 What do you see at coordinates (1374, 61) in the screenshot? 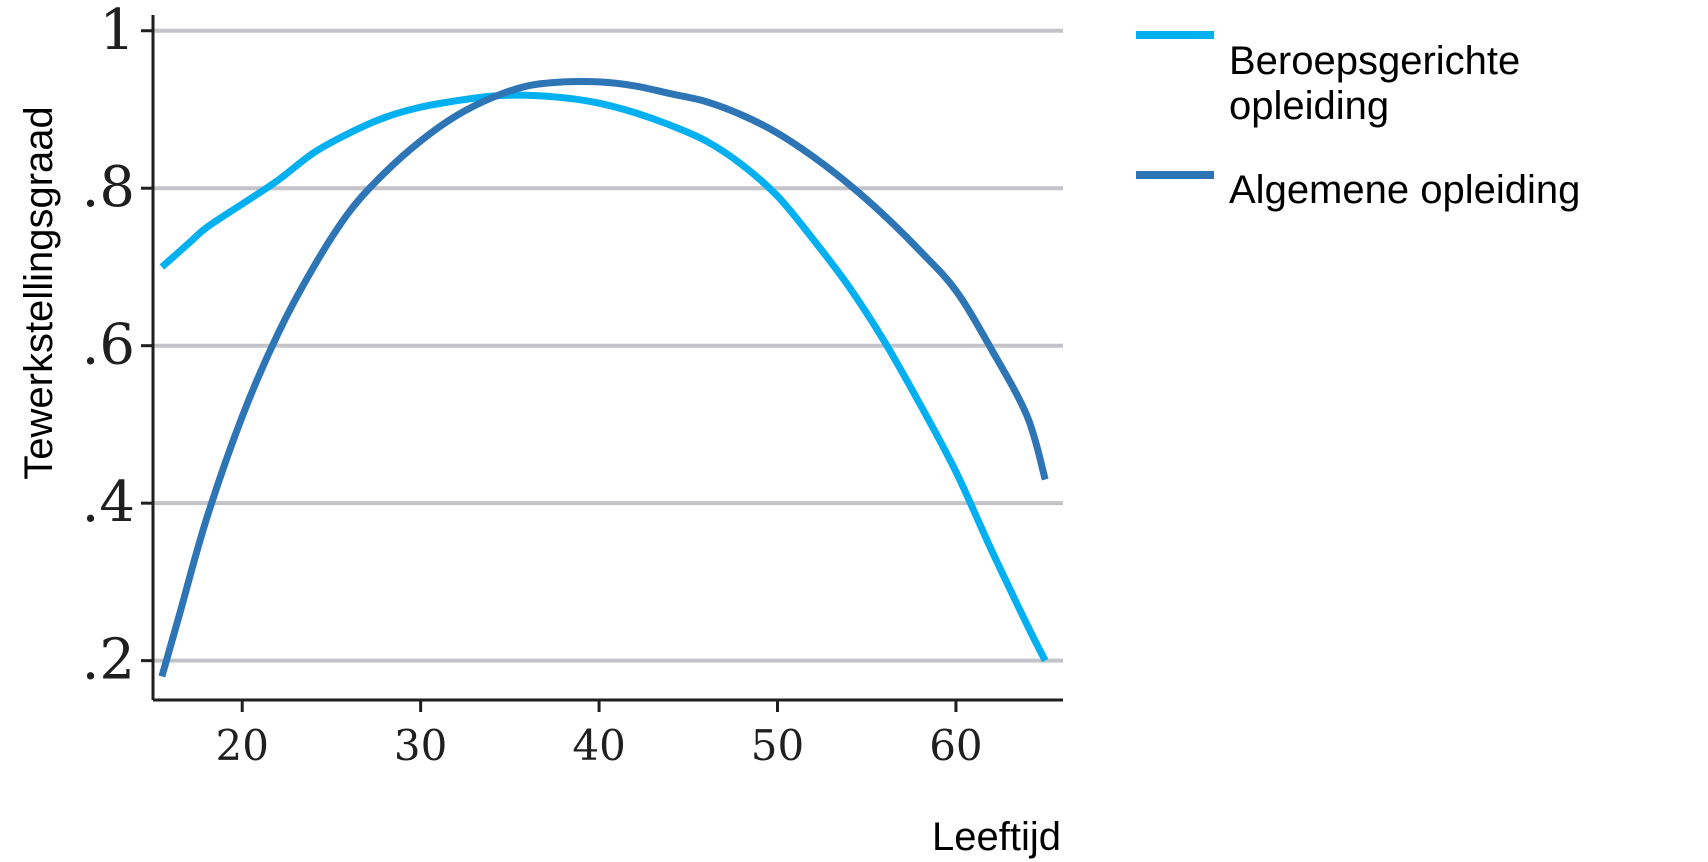
I see `legend-label-0-0: Beroepsgerichte` at bounding box center [1374, 61].